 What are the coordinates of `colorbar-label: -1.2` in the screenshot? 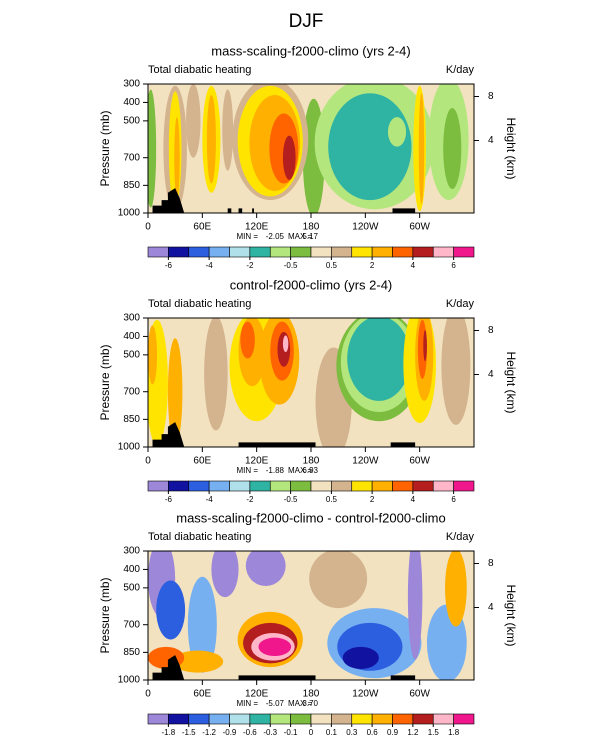 It's located at (209, 732).